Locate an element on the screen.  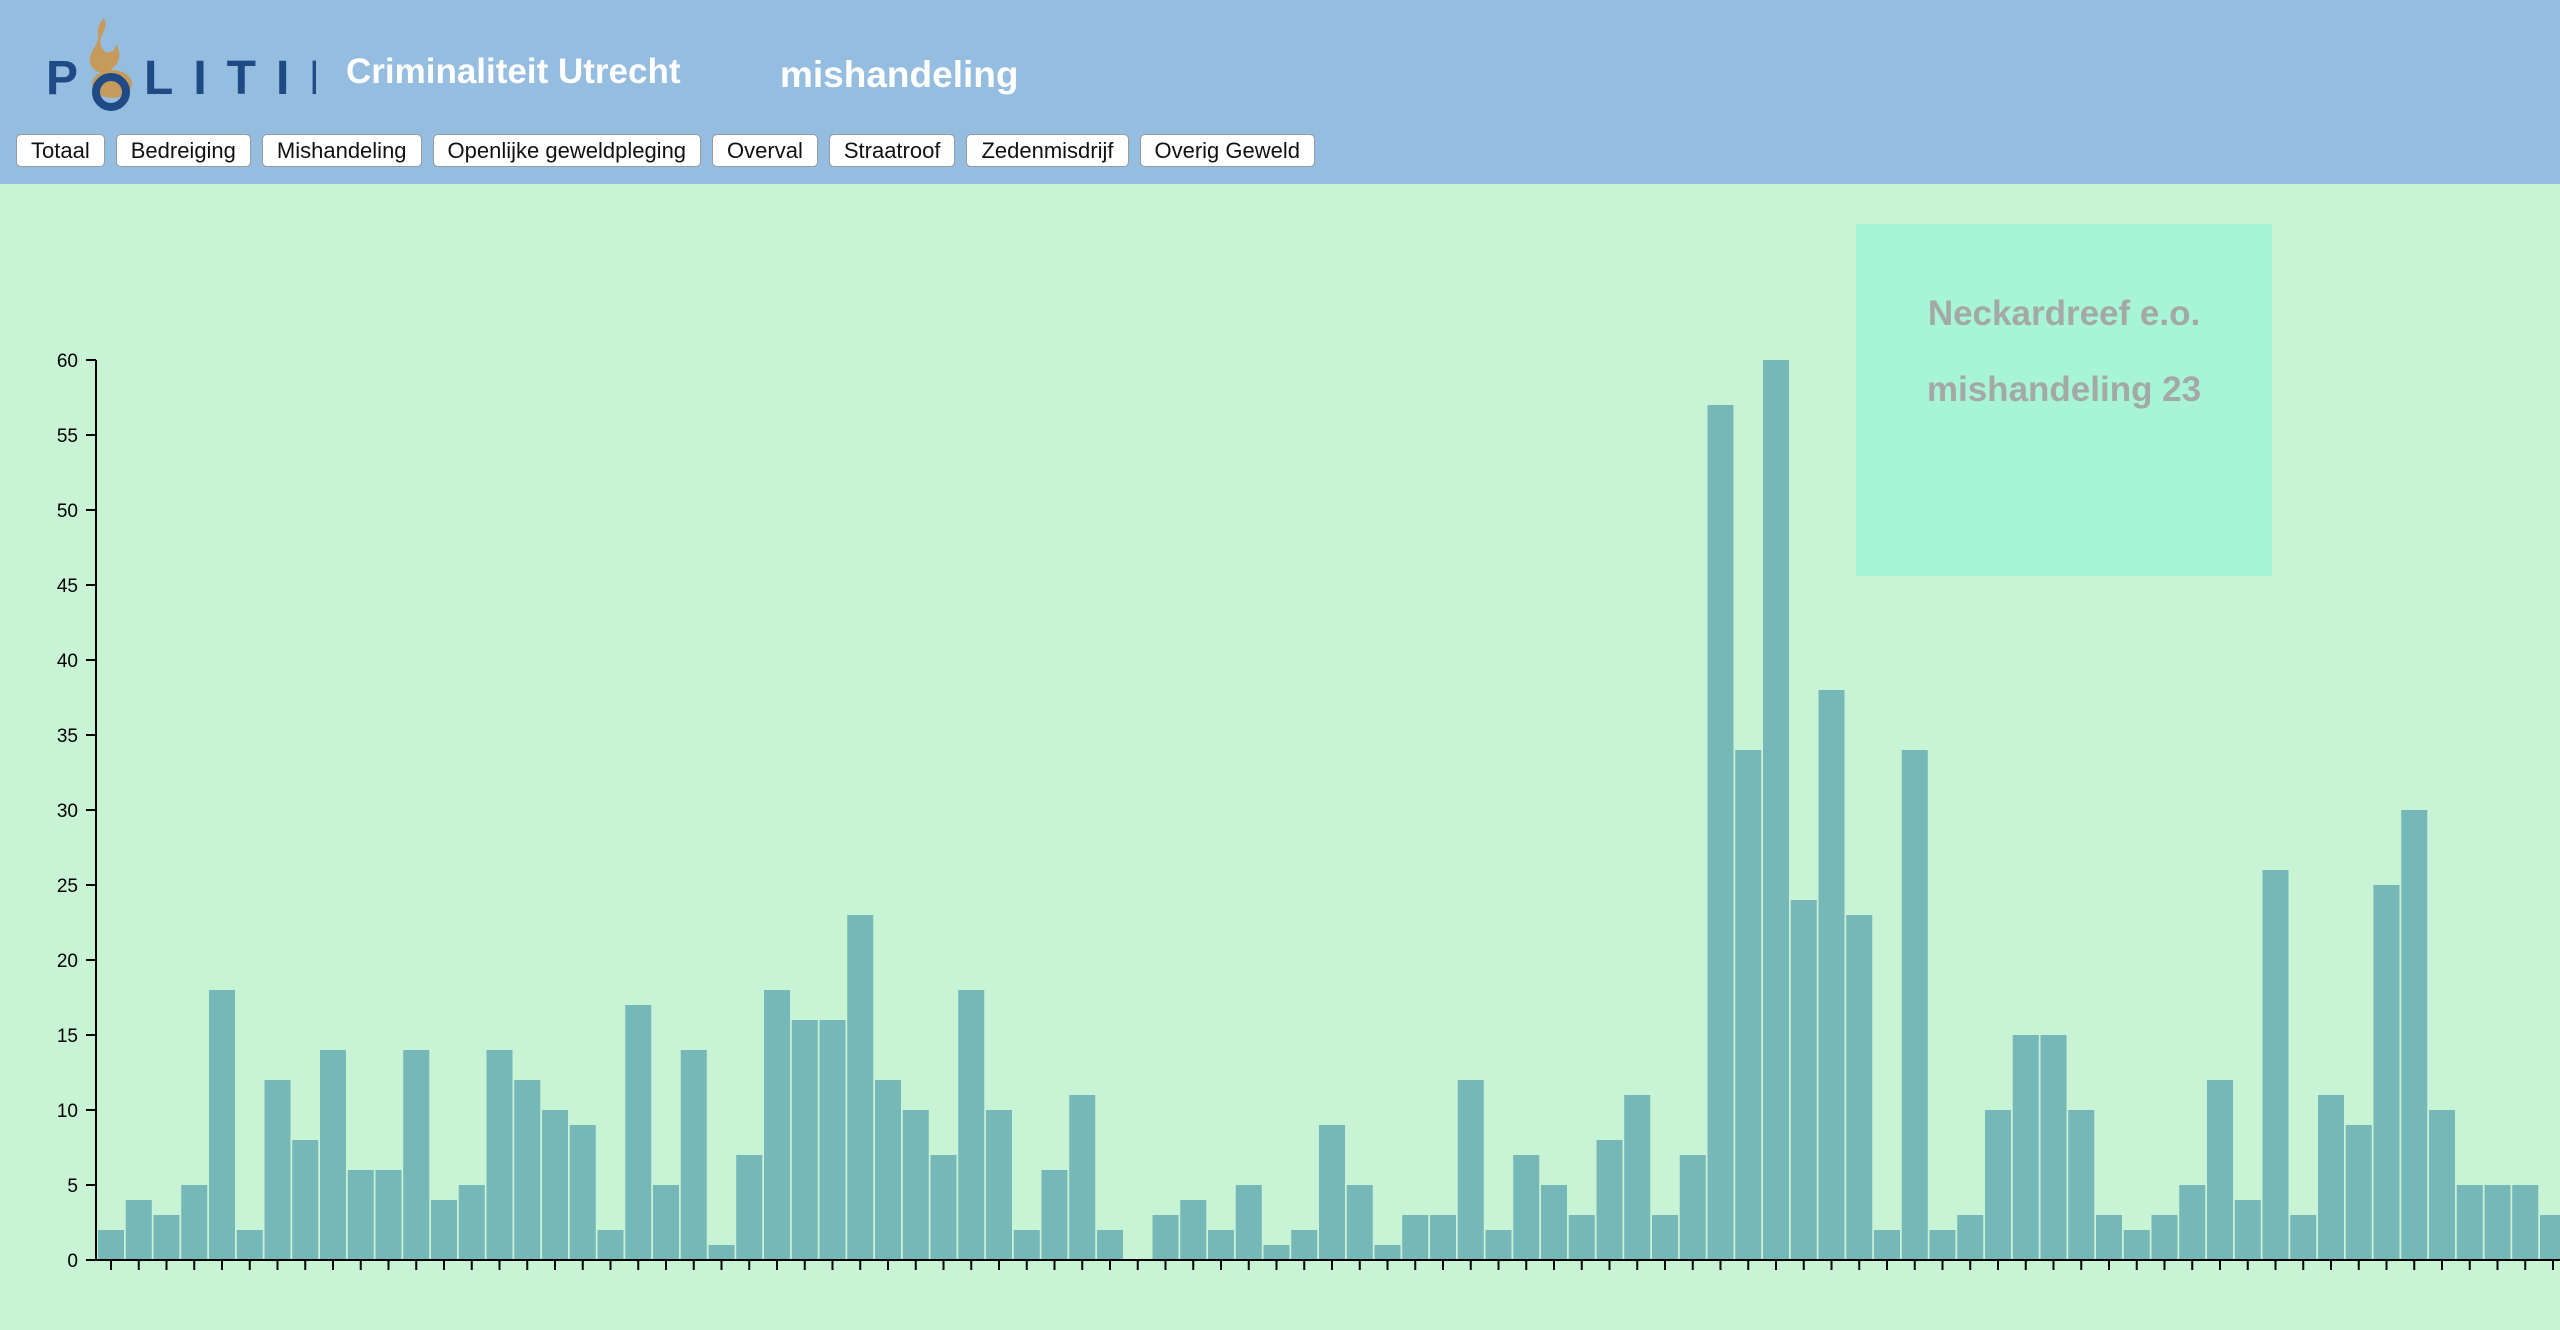
nav-button-straatroof: Straatroof is located at coordinates (892, 150).